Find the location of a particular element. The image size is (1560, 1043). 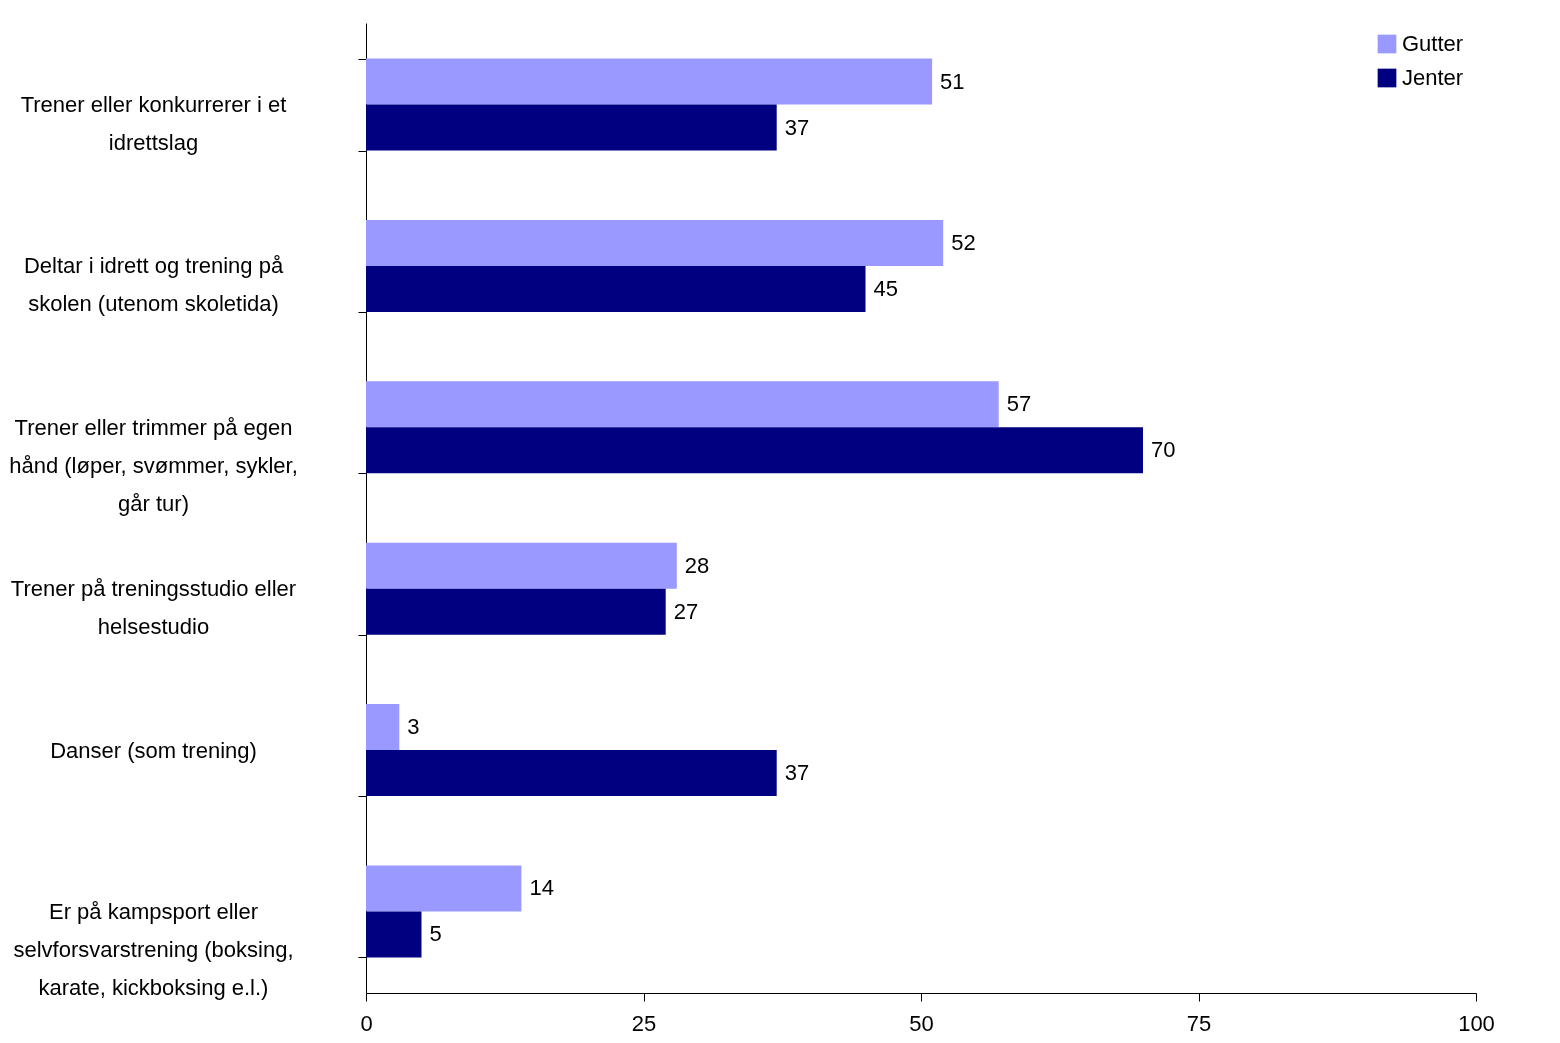

x-tick-label: 75 is located at coordinates (1199, 1023).